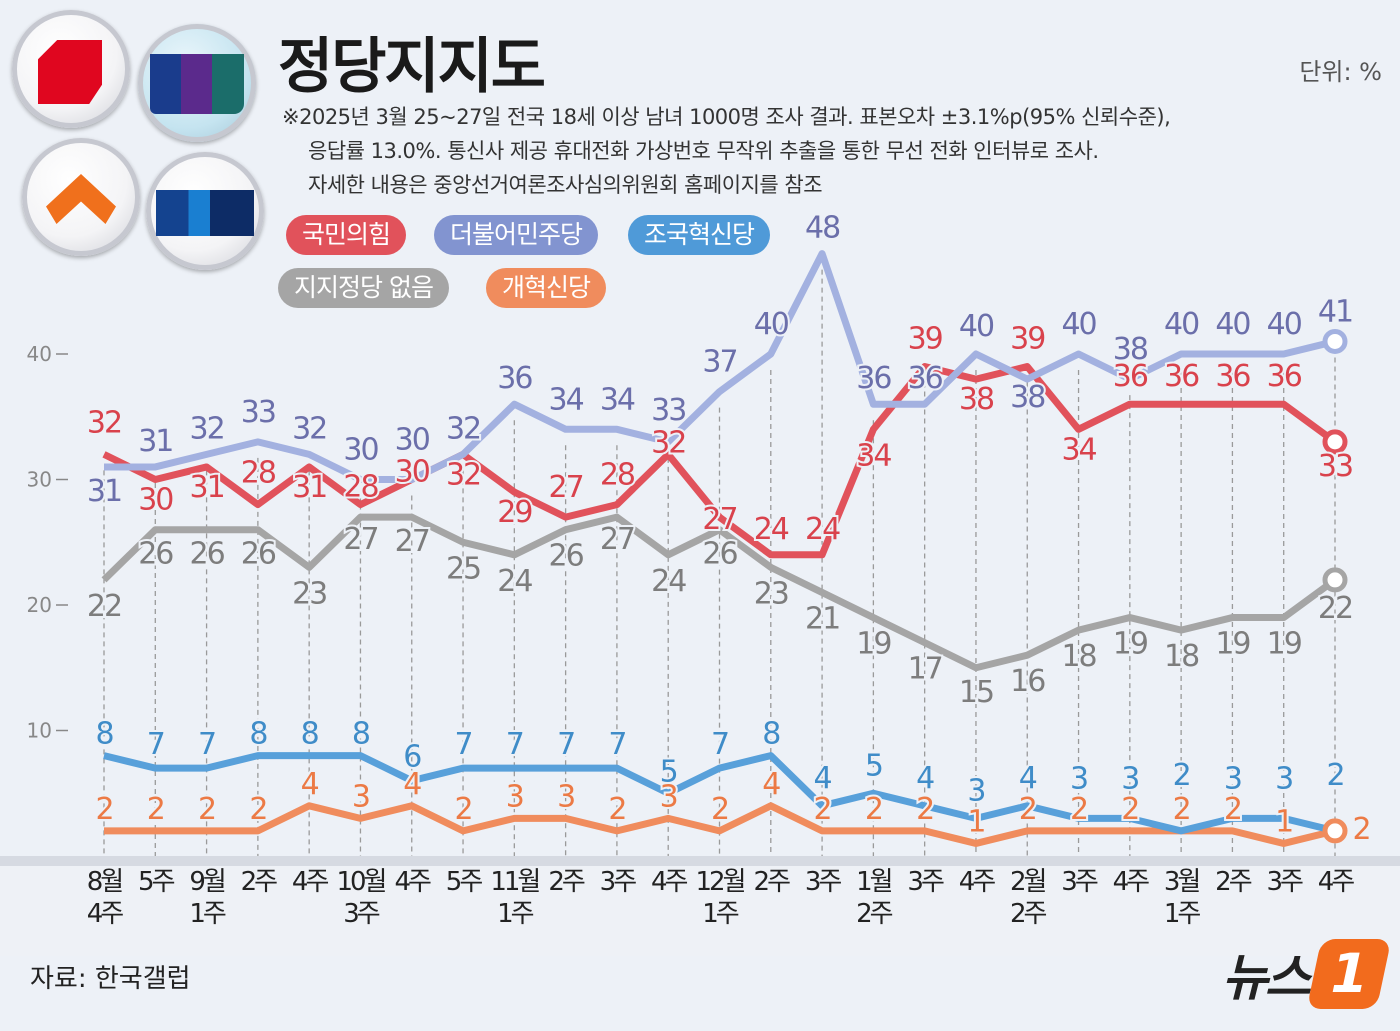 The height and width of the screenshot is (1031, 1400). I want to click on data-label: 5, so click(668, 771).